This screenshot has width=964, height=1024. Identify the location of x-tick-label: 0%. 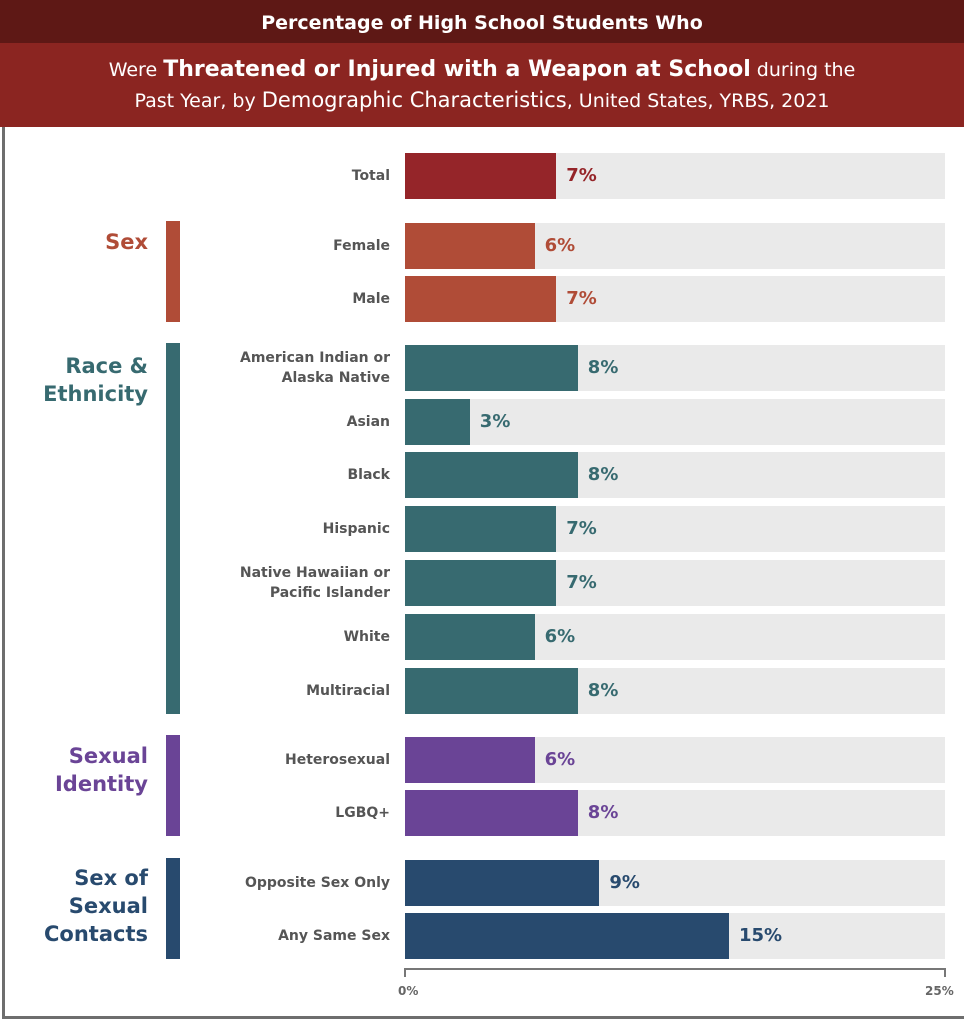
(408, 991).